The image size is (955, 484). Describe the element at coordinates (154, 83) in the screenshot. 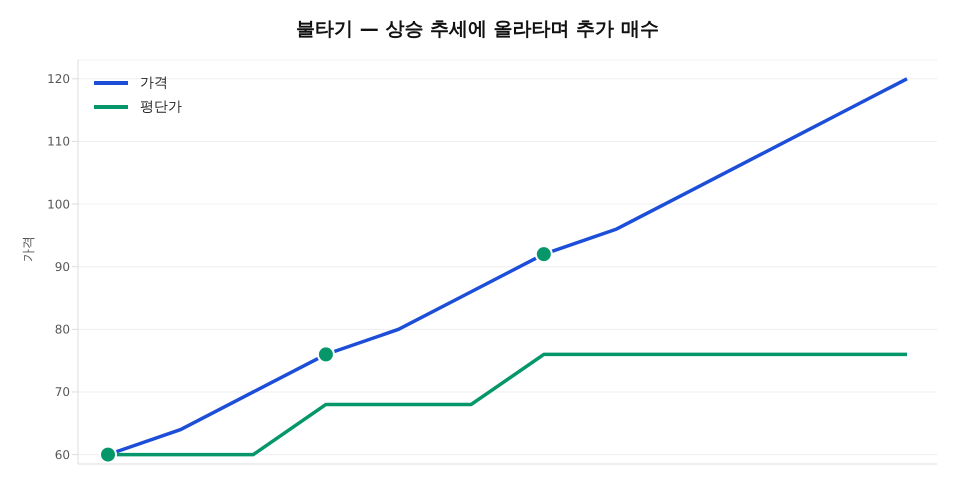

I see `legend-label: 가격` at that location.